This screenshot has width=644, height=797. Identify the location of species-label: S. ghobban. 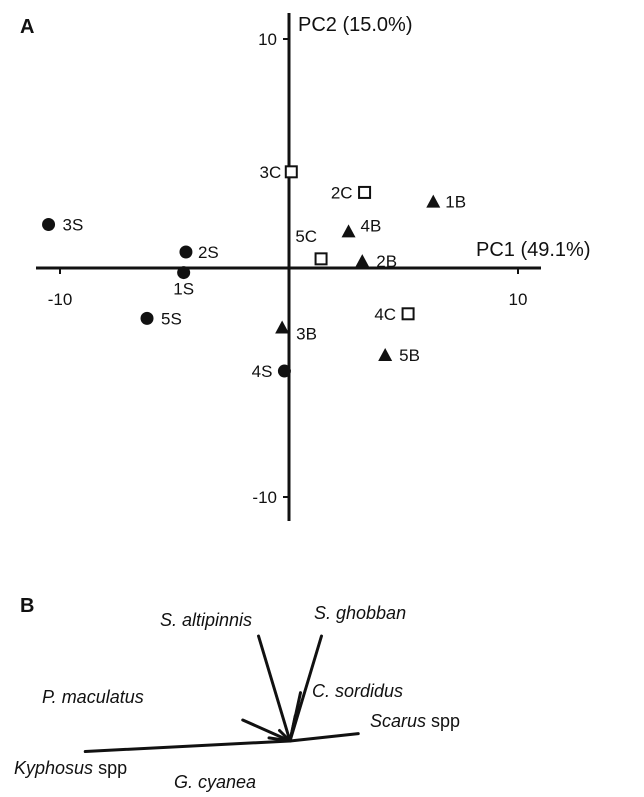
(360, 613).